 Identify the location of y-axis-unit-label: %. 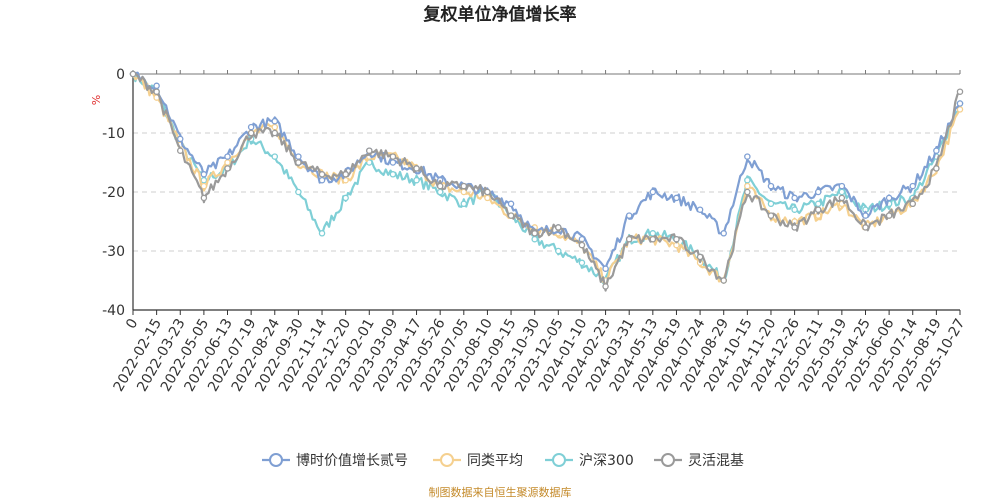
(95, 100).